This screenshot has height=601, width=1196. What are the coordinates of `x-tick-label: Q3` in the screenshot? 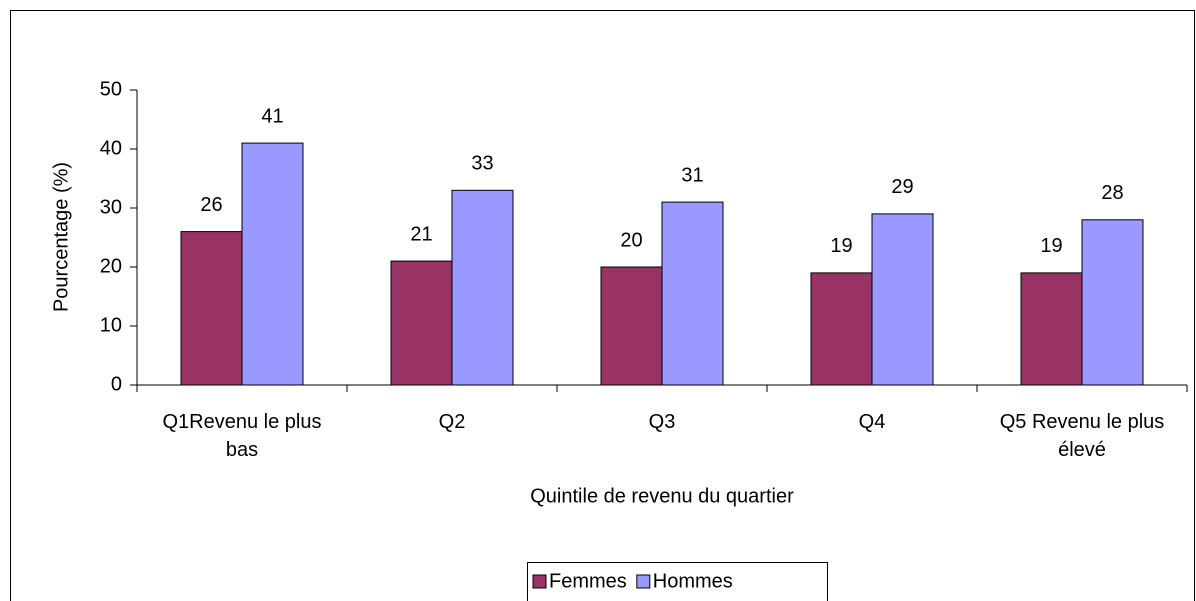 It's located at (662, 422).